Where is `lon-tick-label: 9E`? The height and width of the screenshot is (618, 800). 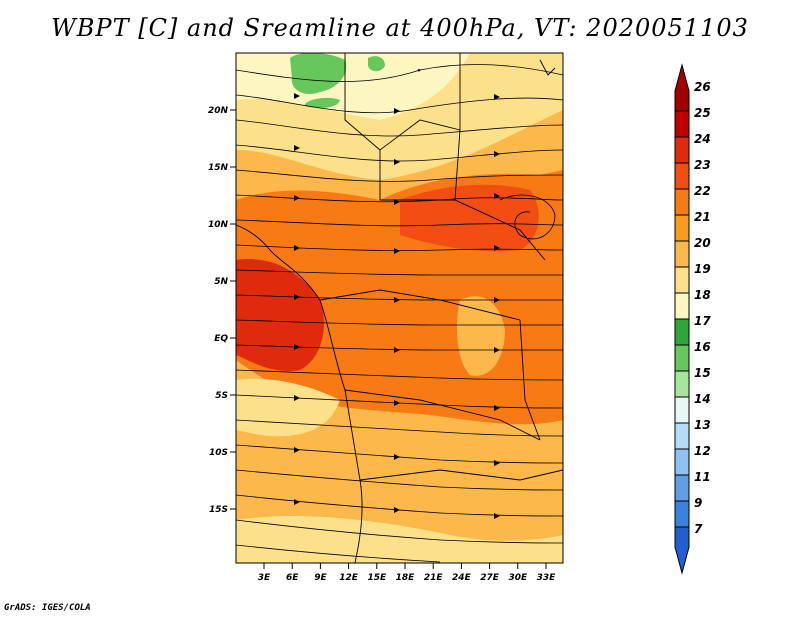 lon-tick-label: 9E is located at coordinates (320, 578).